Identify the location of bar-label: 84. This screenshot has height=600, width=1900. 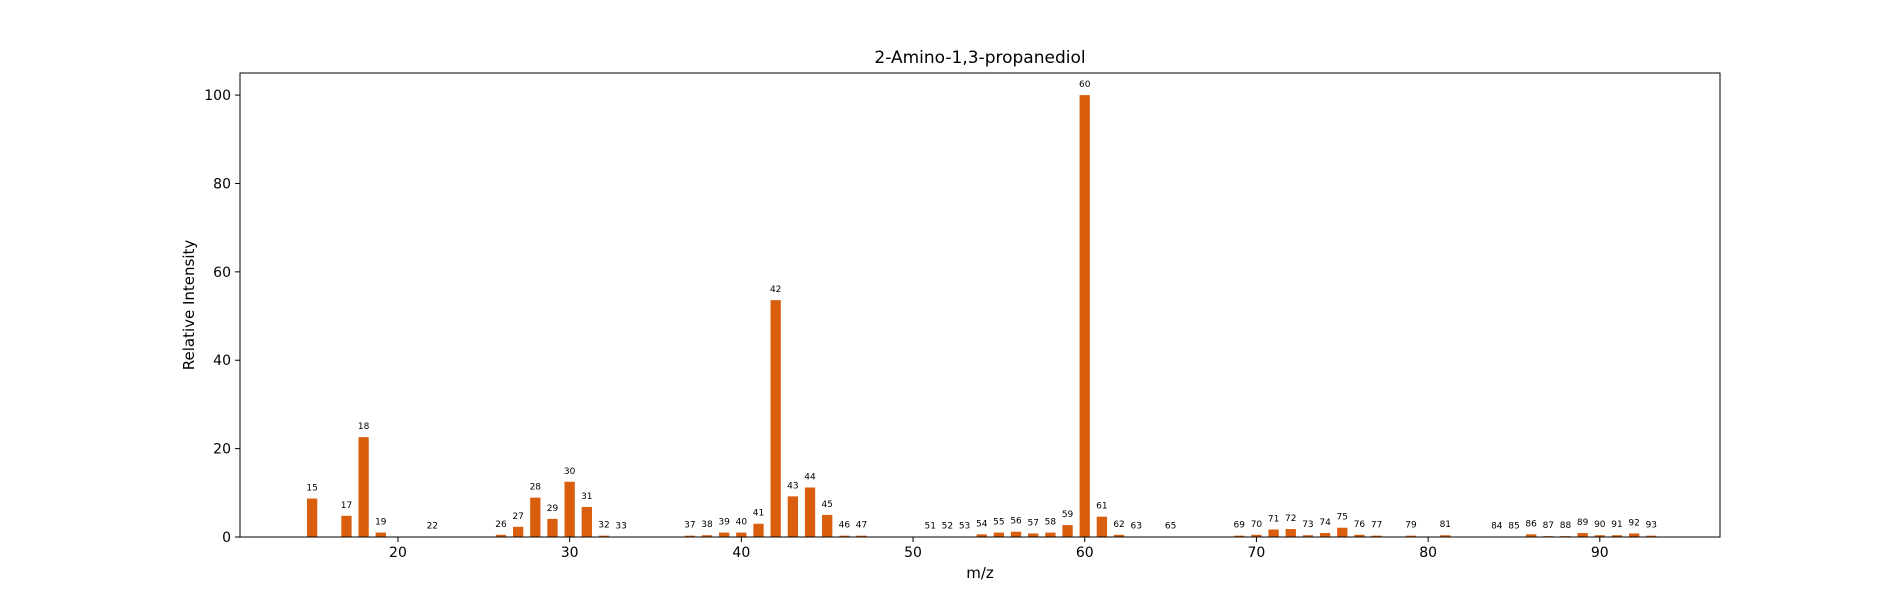
(1497, 527).